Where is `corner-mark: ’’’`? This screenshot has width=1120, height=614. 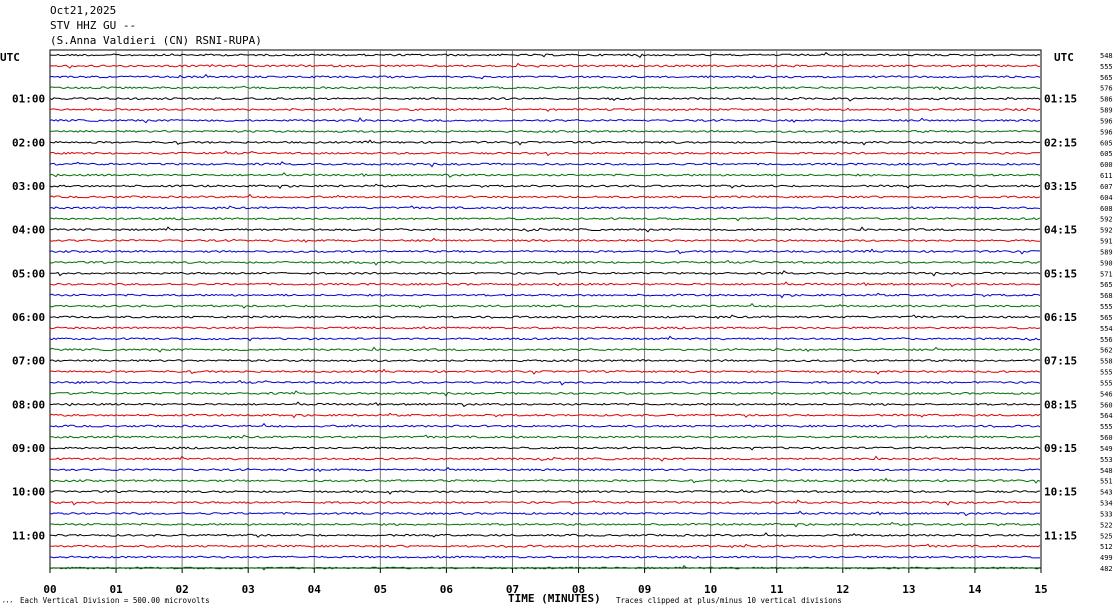
corner-mark: ’’’ is located at coordinates (7, 604).